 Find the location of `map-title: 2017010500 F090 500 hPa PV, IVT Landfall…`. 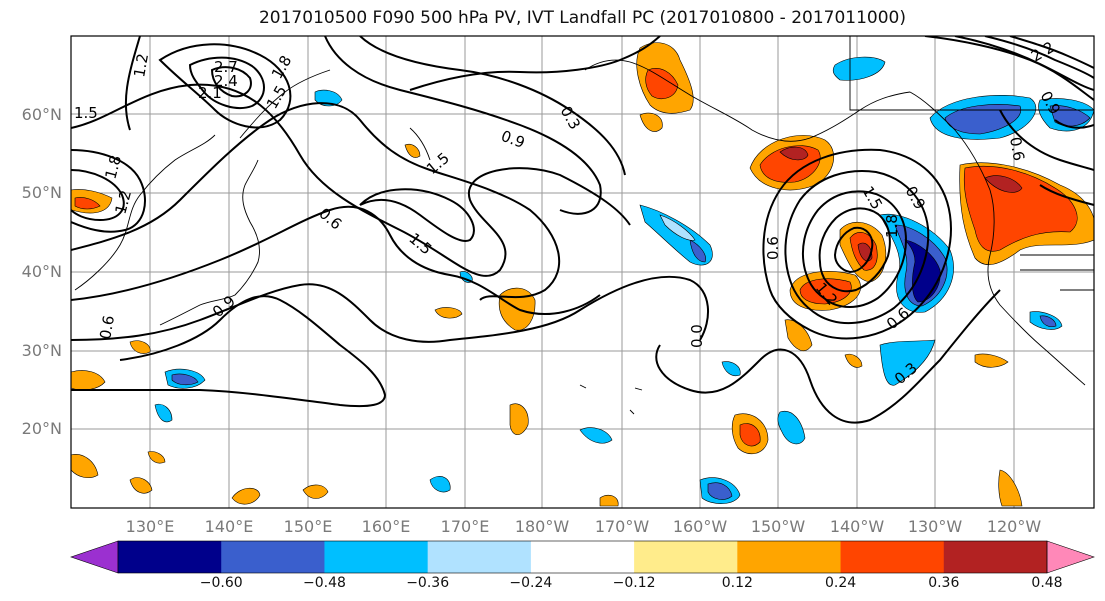

map-title: 2017010500 F090 500 hPa PV, IVT Landfall… is located at coordinates (582, 18).